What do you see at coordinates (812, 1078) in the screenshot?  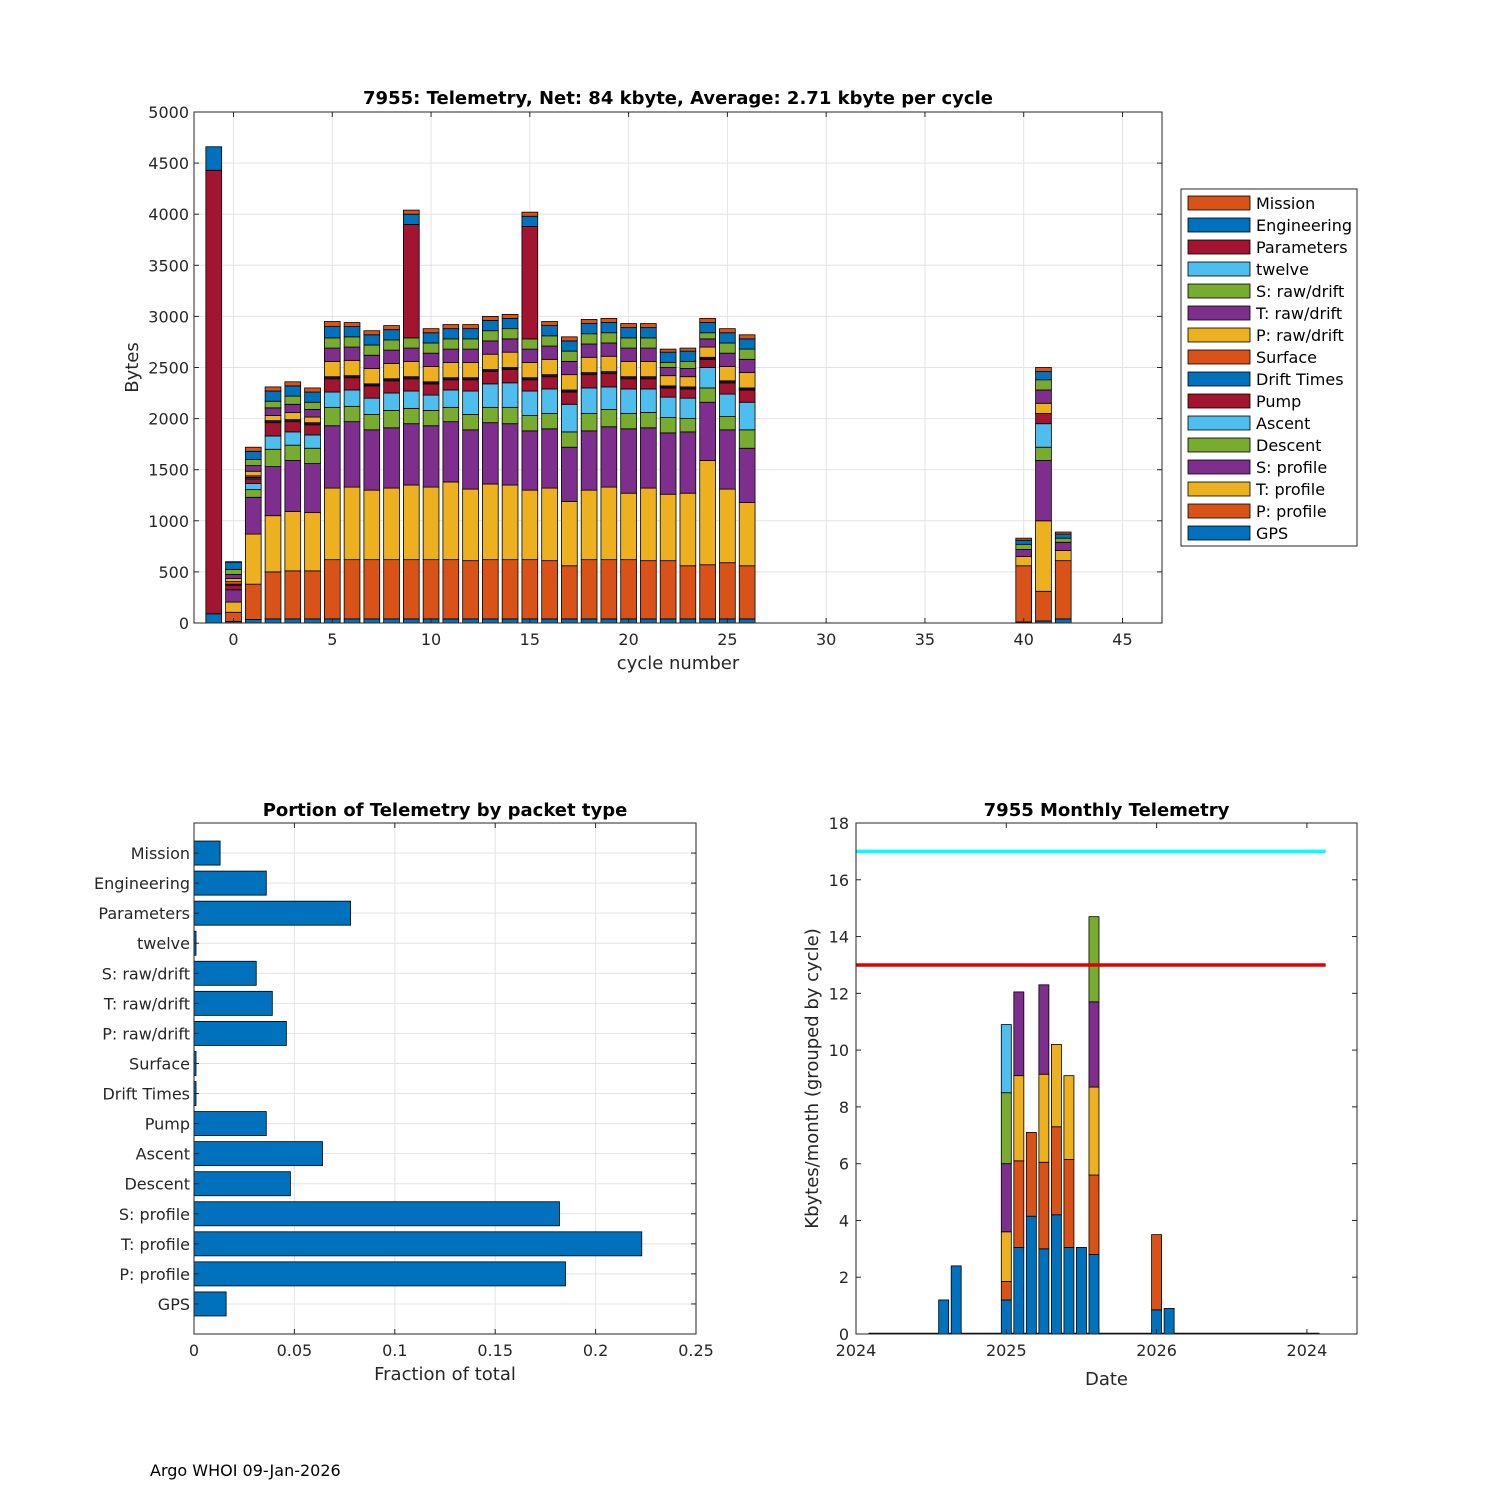 I see `y-axis-label: Kbytes/month (grouped by cycle)` at bounding box center [812, 1078].